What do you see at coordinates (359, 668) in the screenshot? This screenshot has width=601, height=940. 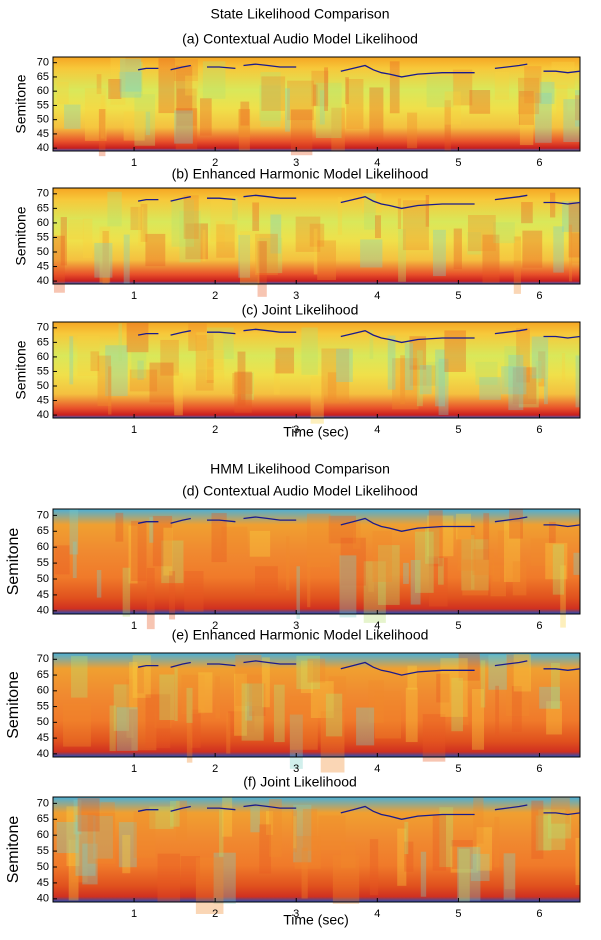 I see `pitch-contour` at bounding box center [359, 668].